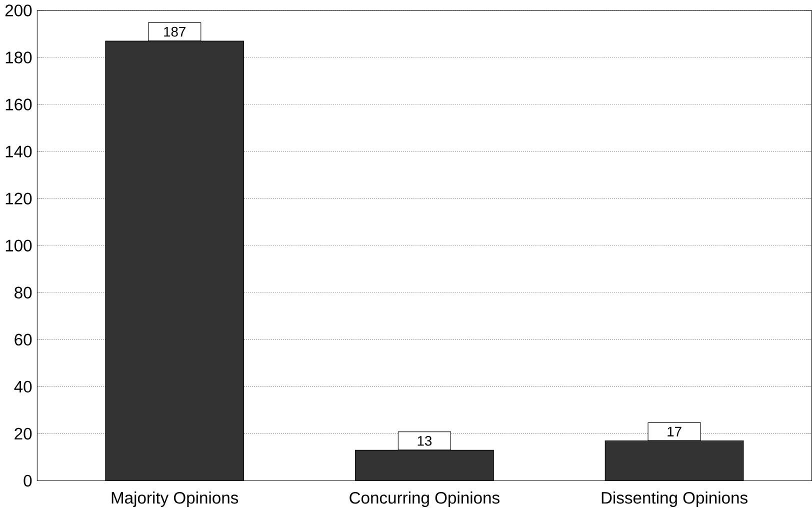 Image resolution: width=812 pixels, height=512 pixels. Describe the element at coordinates (19, 152) in the screenshot. I see `y-tick-label: 140` at that location.